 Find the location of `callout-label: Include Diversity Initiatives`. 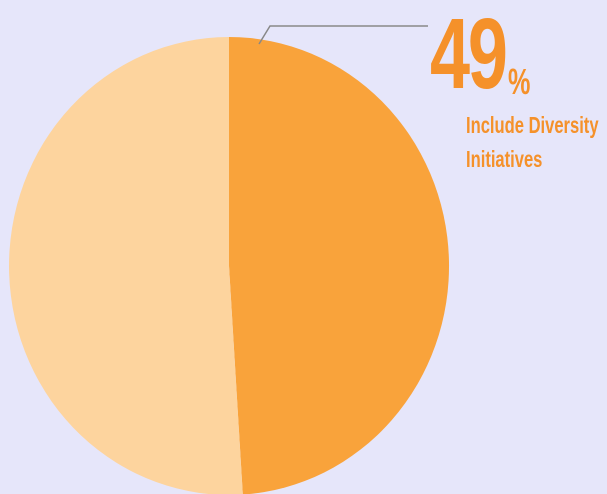

callout-label: Include Diversity Initiatives is located at coordinates (532, 142).